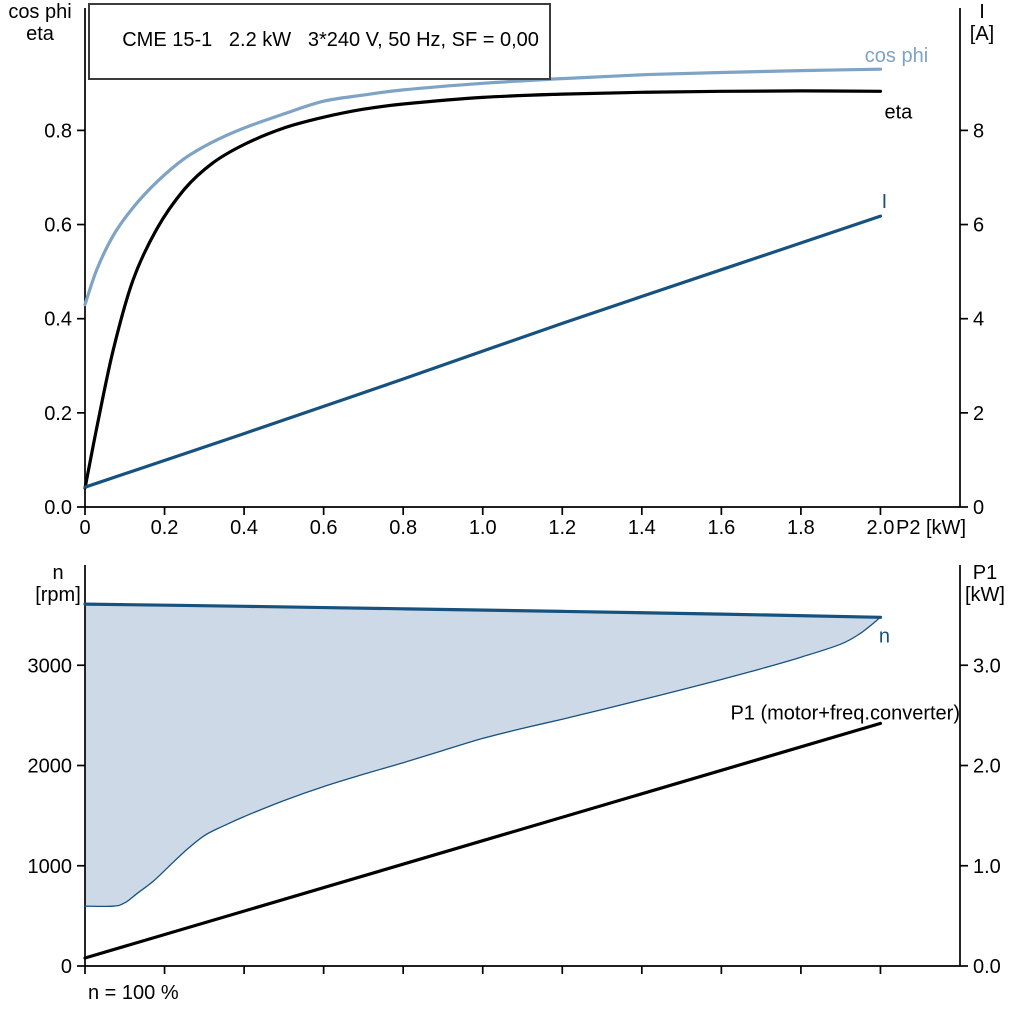 This screenshot has width=1024, height=1024. What do you see at coordinates (165, 528) in the screenshot?
I see `x-tick-label: 0.2` at bounding box center [165, 528].